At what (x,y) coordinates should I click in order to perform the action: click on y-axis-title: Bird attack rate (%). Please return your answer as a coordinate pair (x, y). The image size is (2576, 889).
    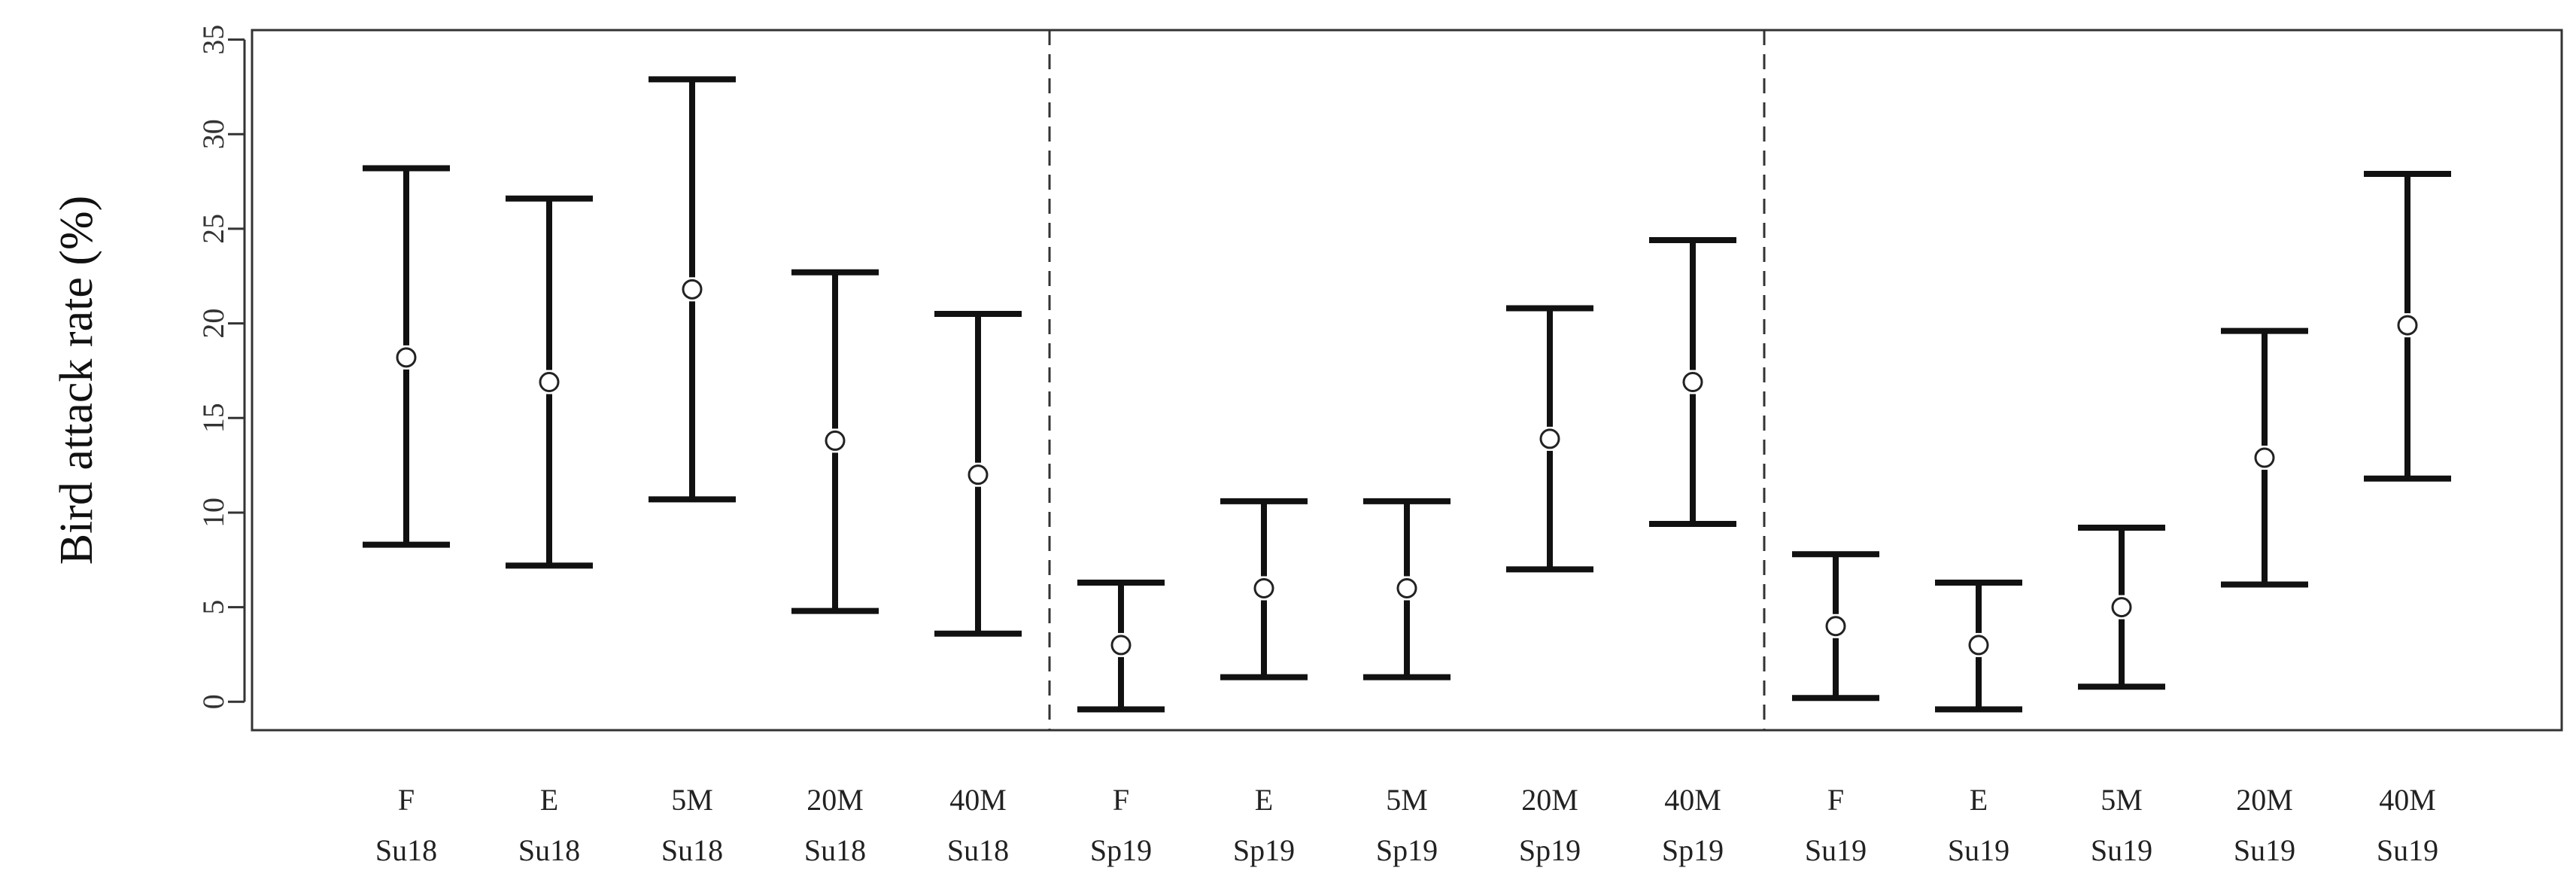
    Looking at the image, I should click on (76, 380).